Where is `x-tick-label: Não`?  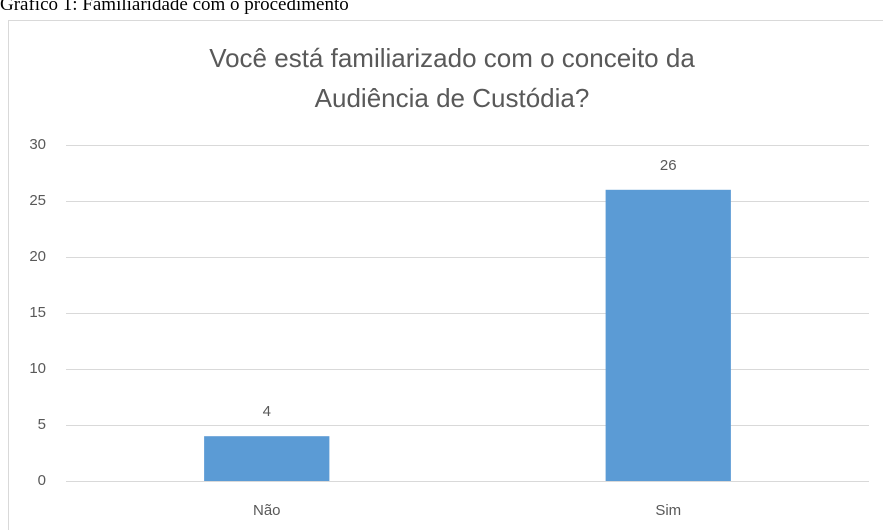
x-tick-label: Não is located at coordinates (267, 510).